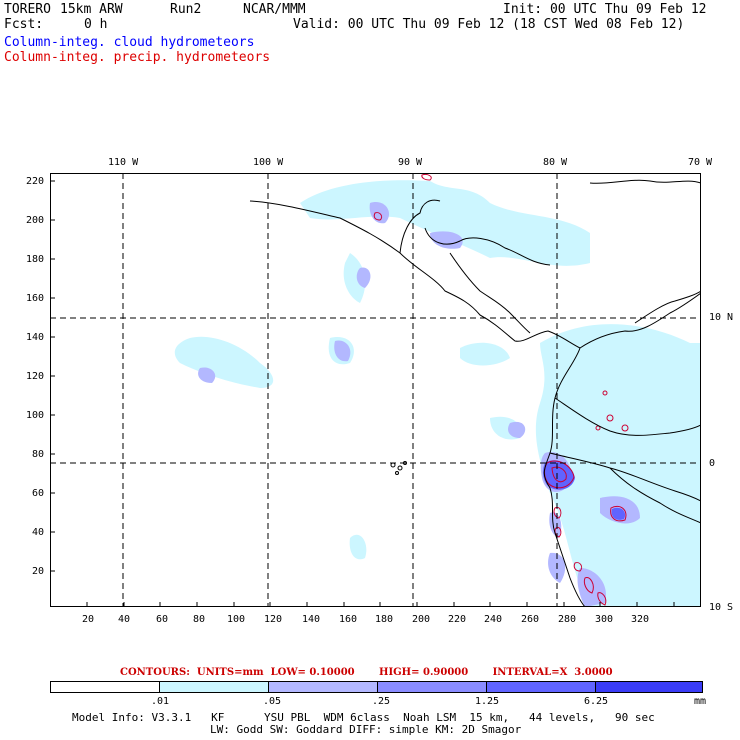 The height and width of the screenshot is (740, 740). Describe the element at coordinates (123, 162) in the screenshot. I see `lon-label-110w: 110 W` at that location.